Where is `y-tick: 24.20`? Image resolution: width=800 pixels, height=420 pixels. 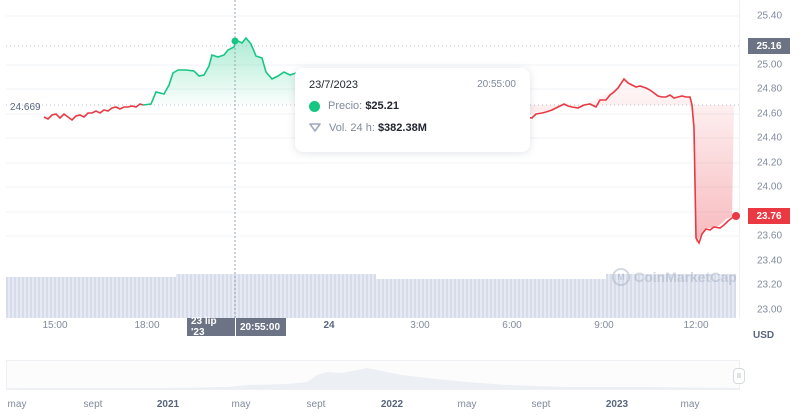
y-tick: 24.20 is located at coordinates (770, 163).